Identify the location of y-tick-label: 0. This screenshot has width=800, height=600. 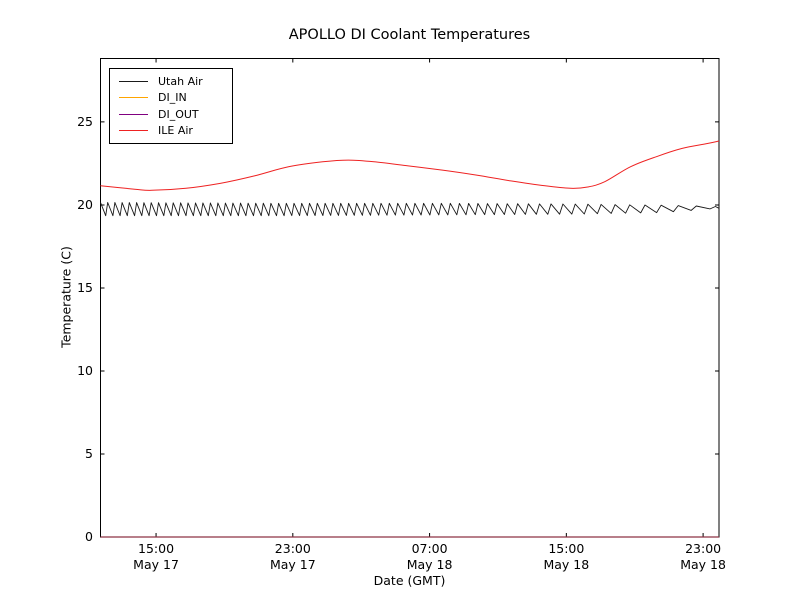
(89, 536).